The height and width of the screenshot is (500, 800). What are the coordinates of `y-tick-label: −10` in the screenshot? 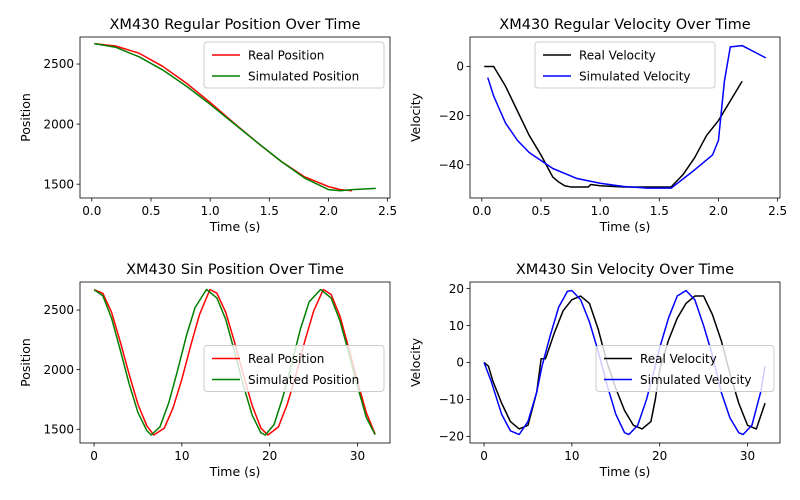 It's located at (451, 400).